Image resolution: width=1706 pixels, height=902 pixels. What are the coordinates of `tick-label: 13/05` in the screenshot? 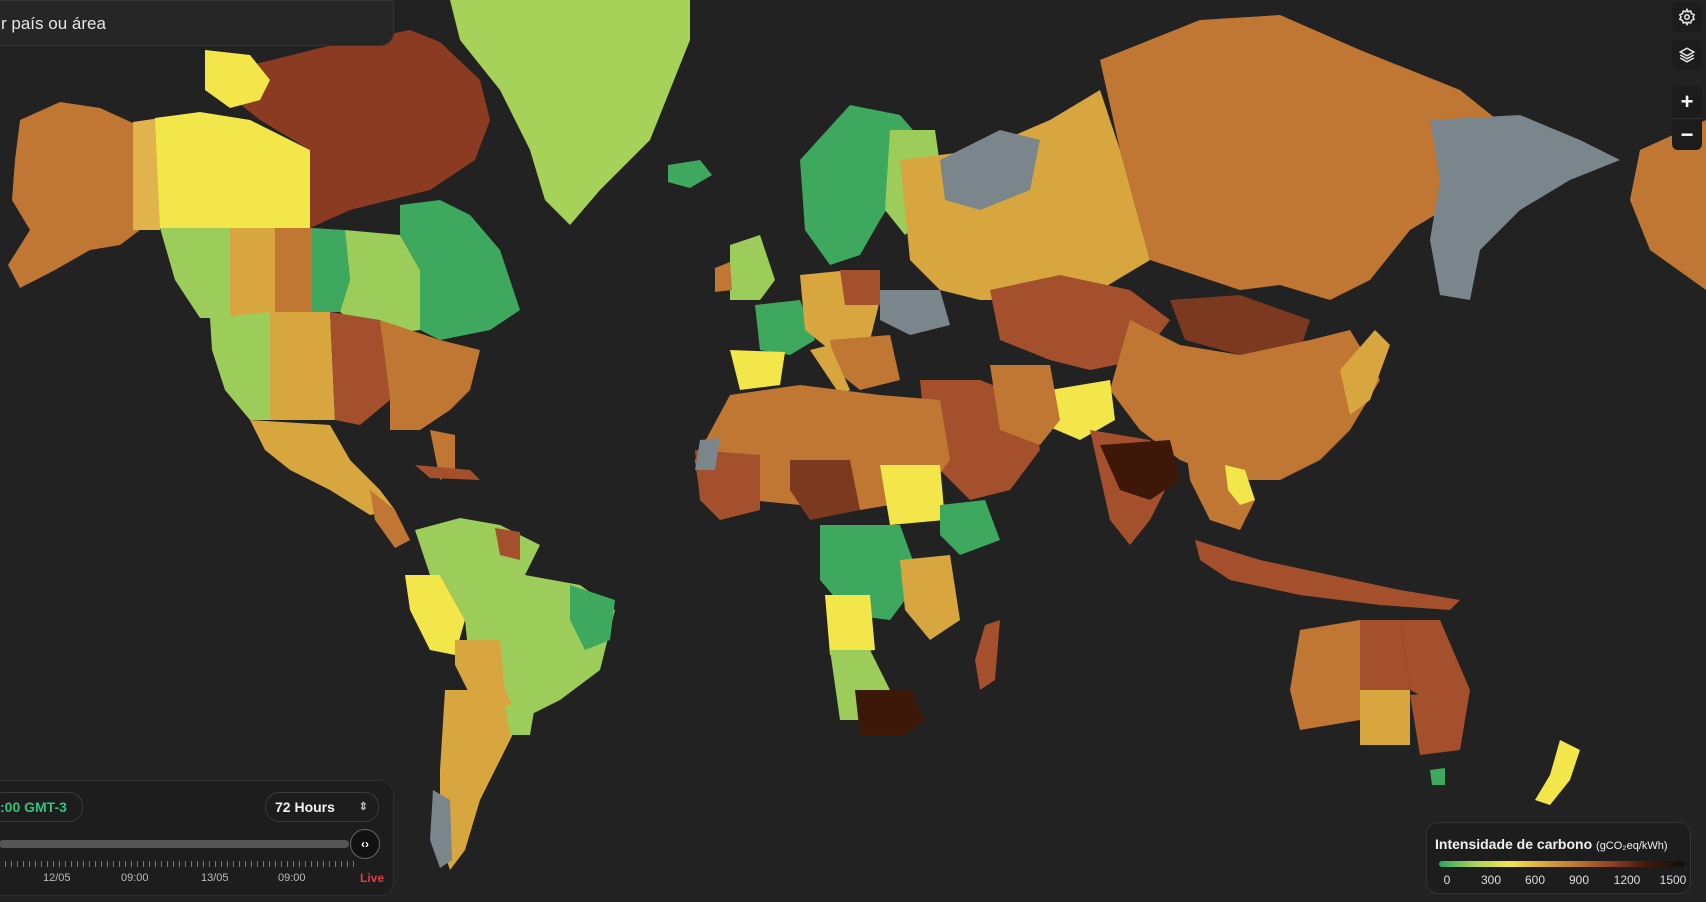 It's located at (215, 878).